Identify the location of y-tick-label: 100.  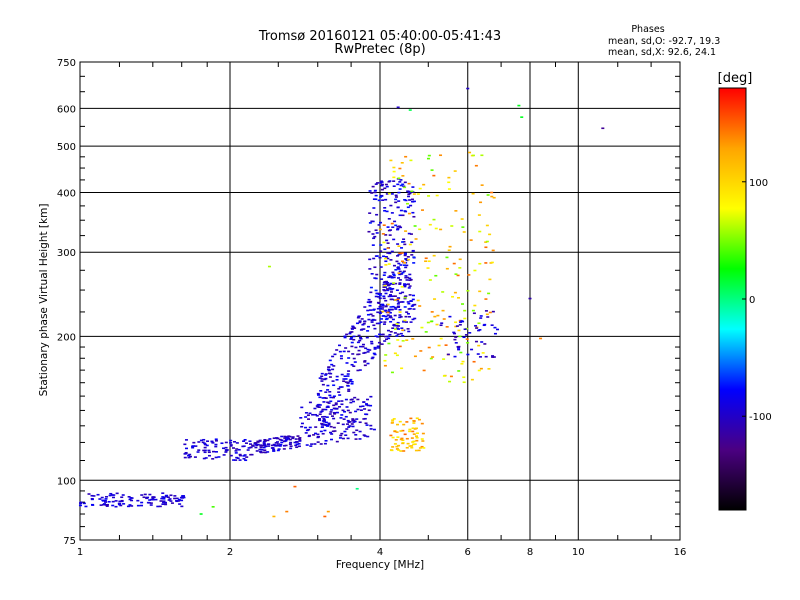
(66, 481).